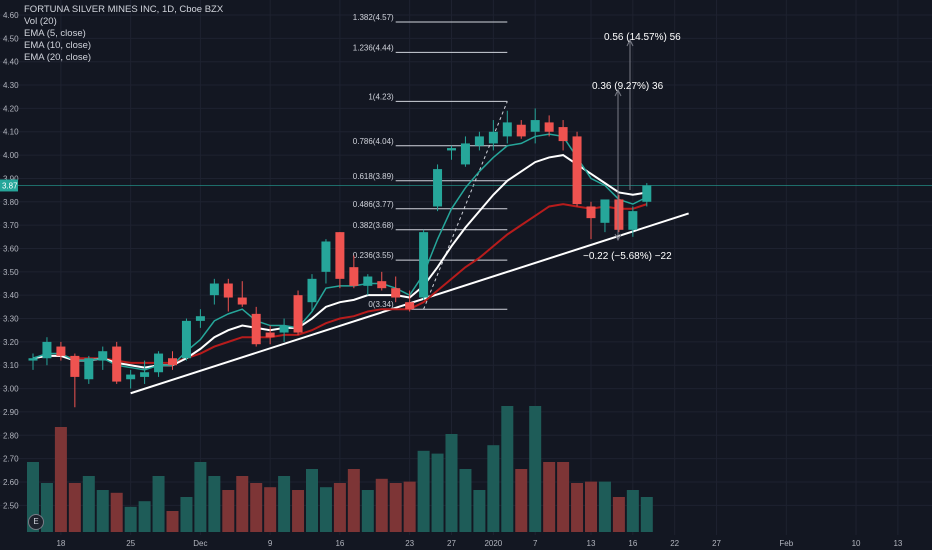 The height and width of the screenshot is (550, 932). Describe the element at coordinates (786, 543) in the screenshot. I see `time-tick: Feb` at that location.